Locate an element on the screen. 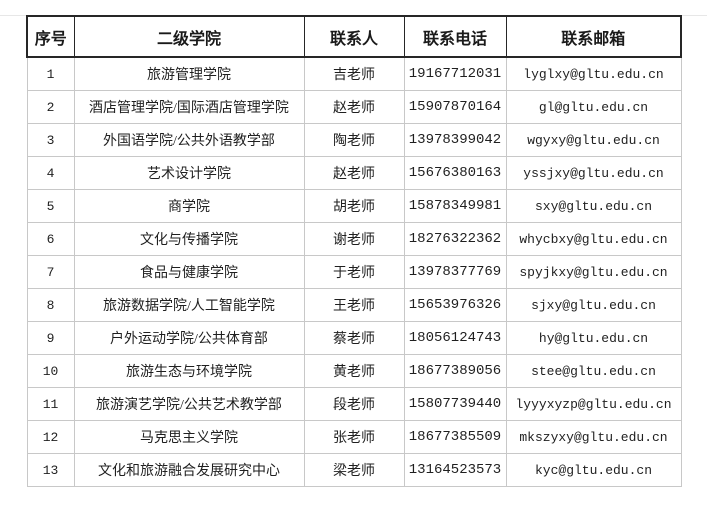 This screenshot has height=532, width=707. cell-college: 艺术设计学院 is located at coordinates (189, 173).